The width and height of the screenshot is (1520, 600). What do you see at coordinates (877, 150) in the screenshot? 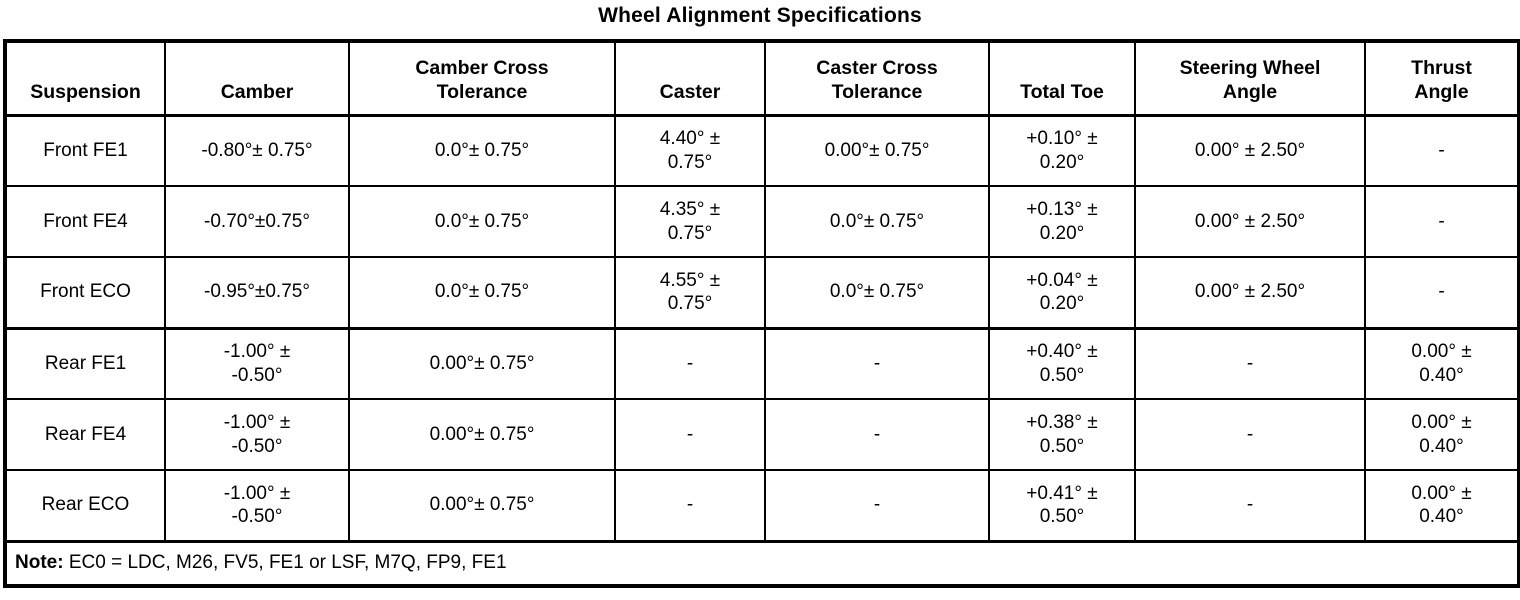
I see `cell-caster-cross: 0.00°± 0.75°` at bounding box center [877, 150].